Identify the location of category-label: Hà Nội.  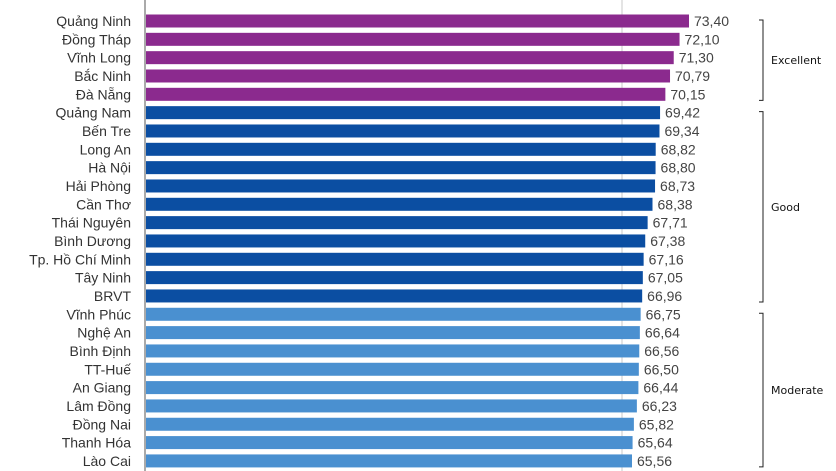
(109, 168).